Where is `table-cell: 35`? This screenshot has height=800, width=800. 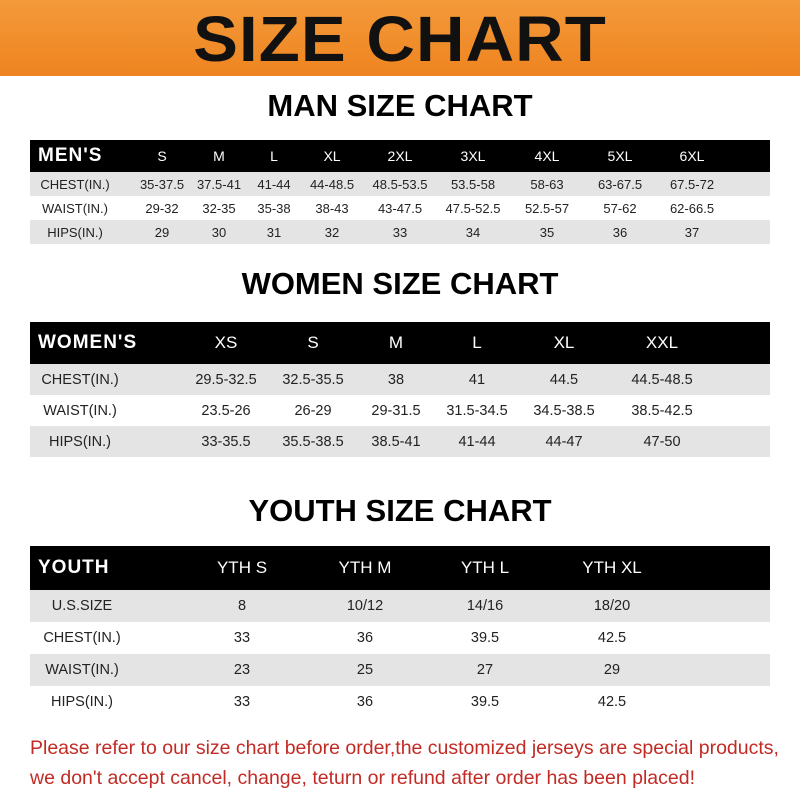
table-cell: 35 is located at coordinates (547, 232).